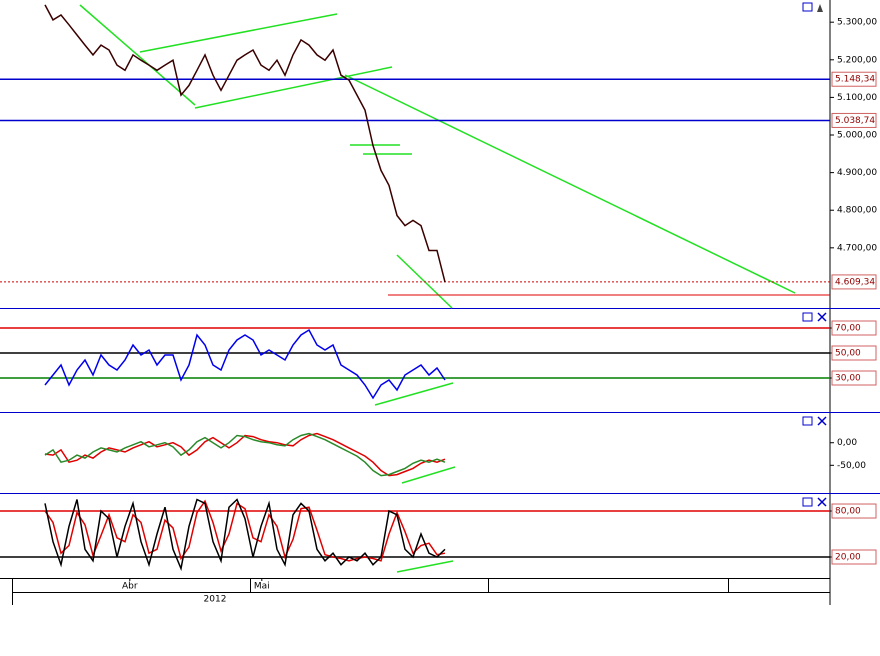 The image size is (880, 656). I want to click on y-tick-label: 0,00, so click(847, 443).